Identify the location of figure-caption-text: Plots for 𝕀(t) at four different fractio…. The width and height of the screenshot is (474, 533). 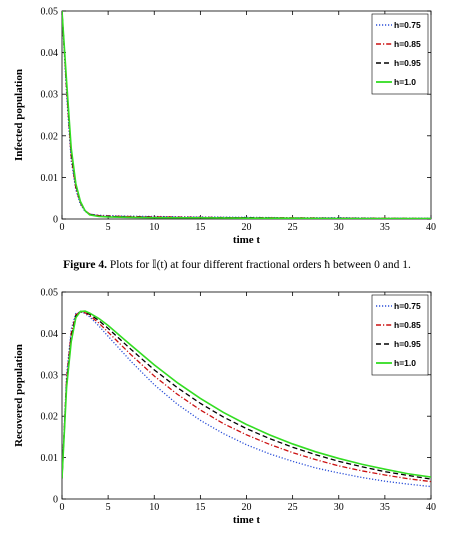
(260, 265).